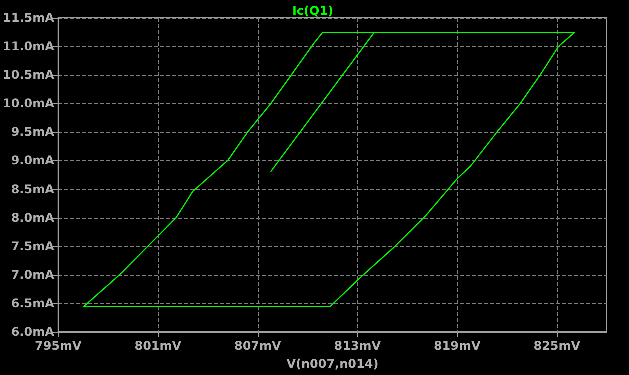 Image resolution: width=629 pixels, height=375 pixels. What do you see at coordinates (33, 217) in the screenshot?
I see `y-tick-label: 8.0mA` at bounding box center [33, 217].